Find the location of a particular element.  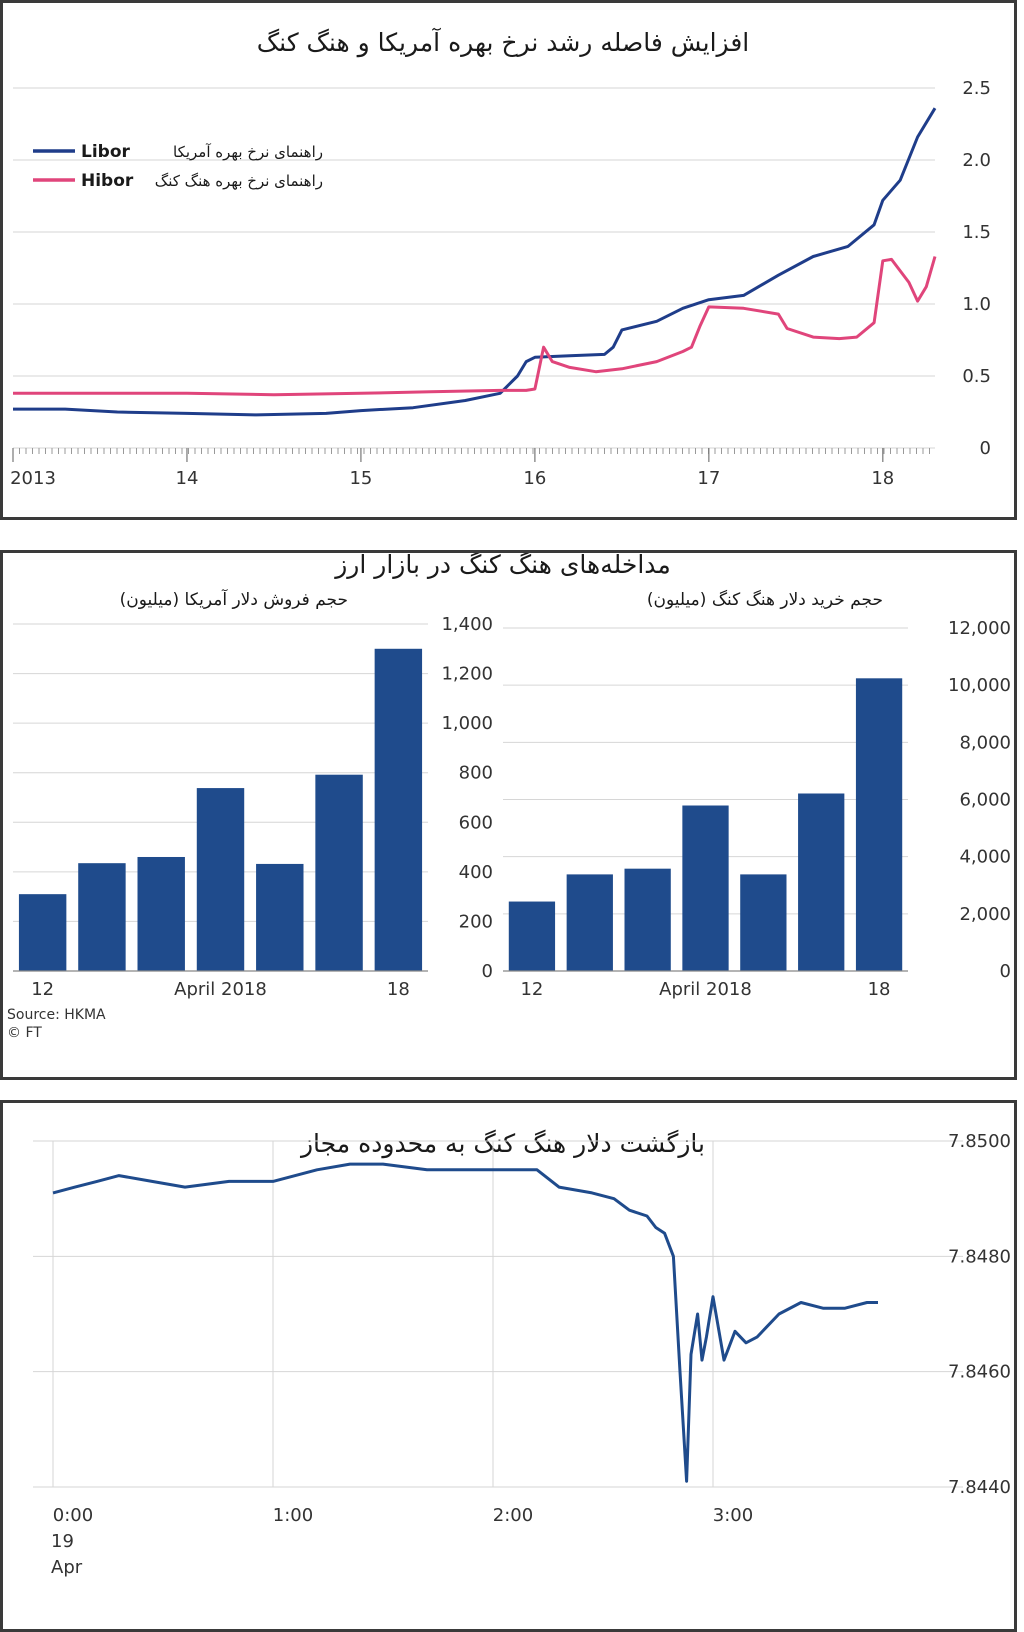

y-tick-label: 7.8480 is located at coordinates (979, 1256).